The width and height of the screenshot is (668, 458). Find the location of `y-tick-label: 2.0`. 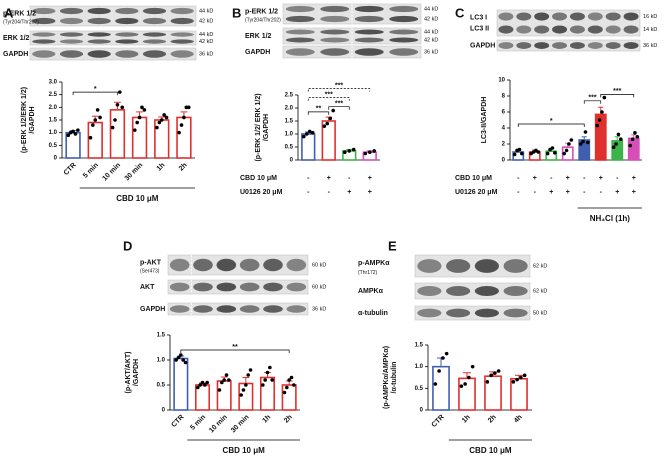

y-tick-label: 2.0 is located at coordinates (289, 109).